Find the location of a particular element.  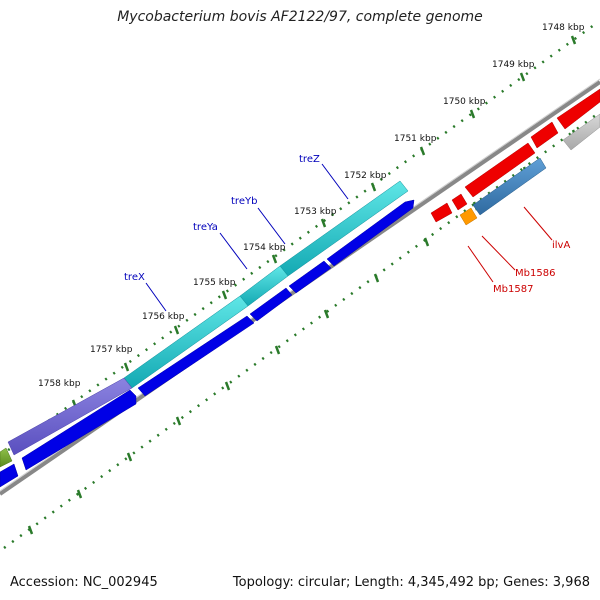

kbp-label: 1754 kbp is located at coordinates (264, 248).